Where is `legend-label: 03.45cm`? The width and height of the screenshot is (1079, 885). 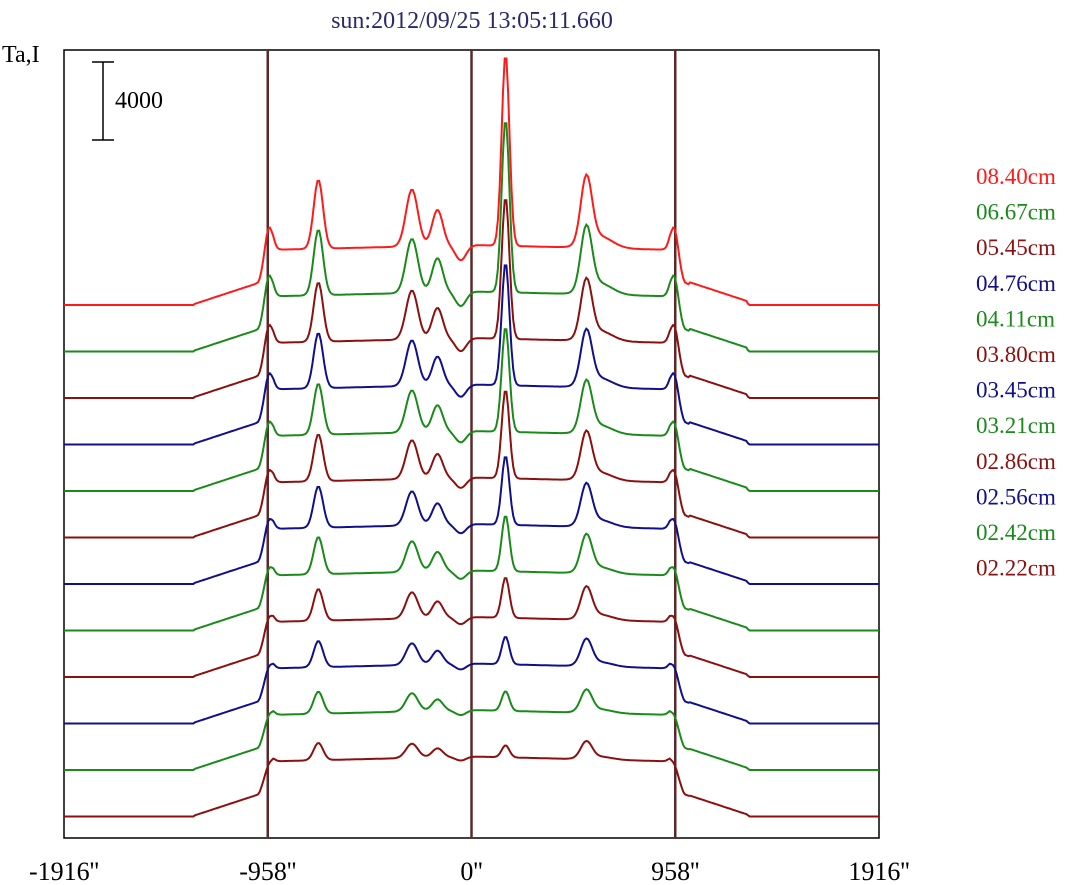
legend-label: 03.45cm is located at coordinates (1016, 390).